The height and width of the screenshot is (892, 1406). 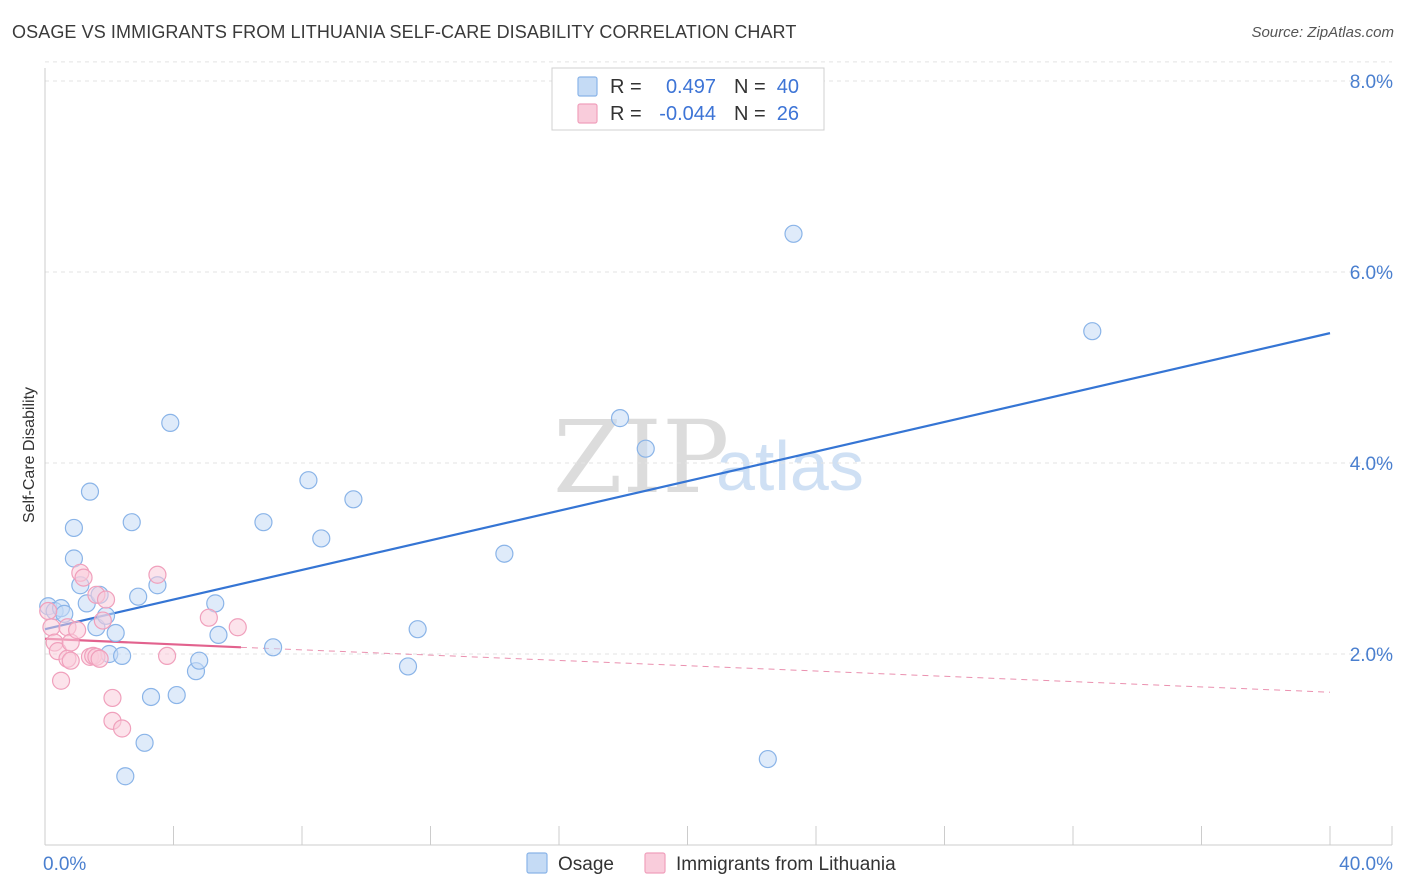 I want to click on x-tick-label-0: 0.0%, so click(x=64, y=864).